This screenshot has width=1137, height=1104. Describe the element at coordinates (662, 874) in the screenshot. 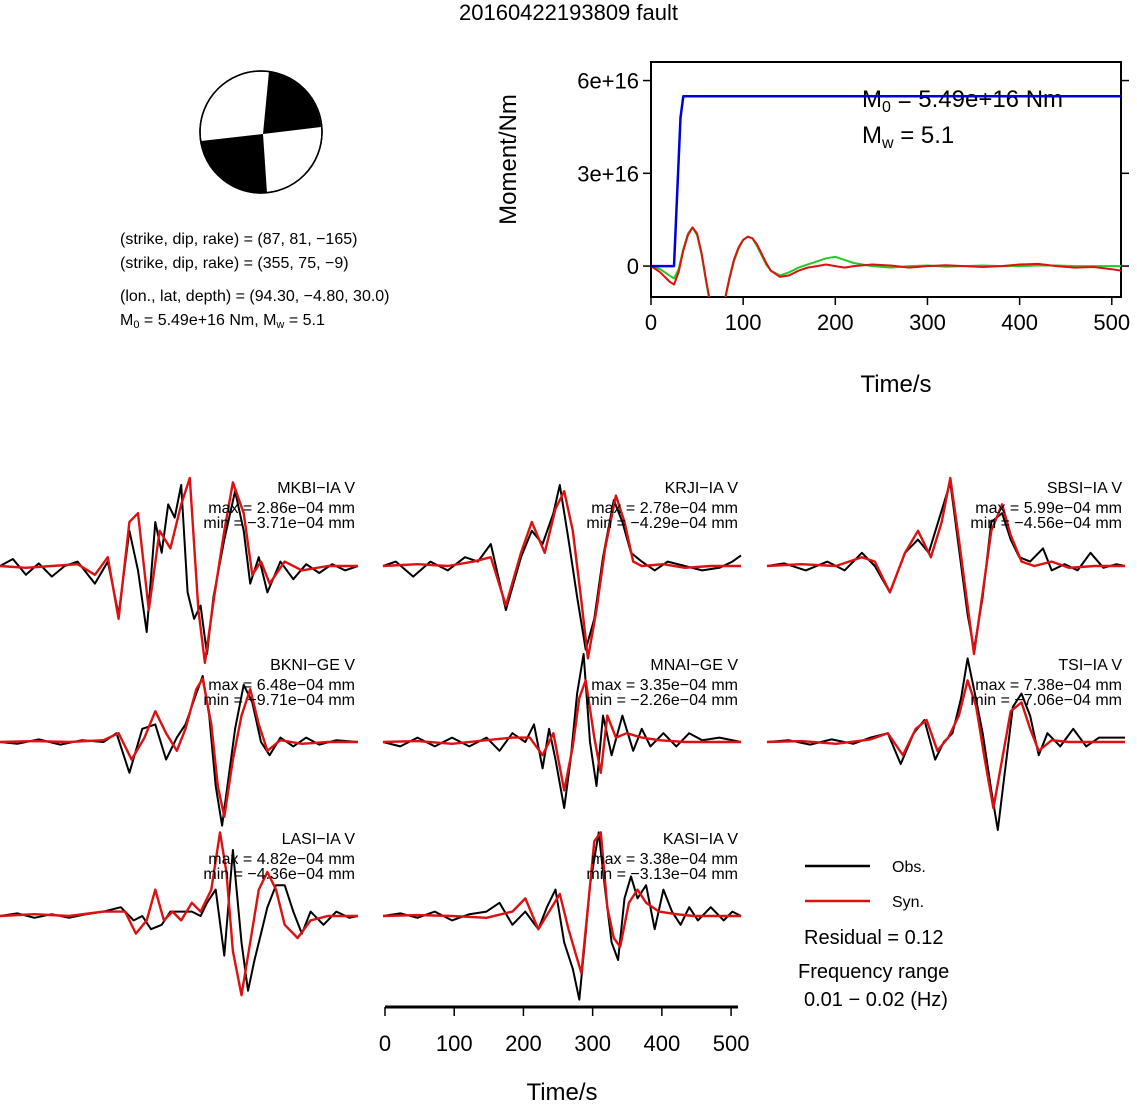

I see `station-min: min = −3.13e−04 mm` at that location.